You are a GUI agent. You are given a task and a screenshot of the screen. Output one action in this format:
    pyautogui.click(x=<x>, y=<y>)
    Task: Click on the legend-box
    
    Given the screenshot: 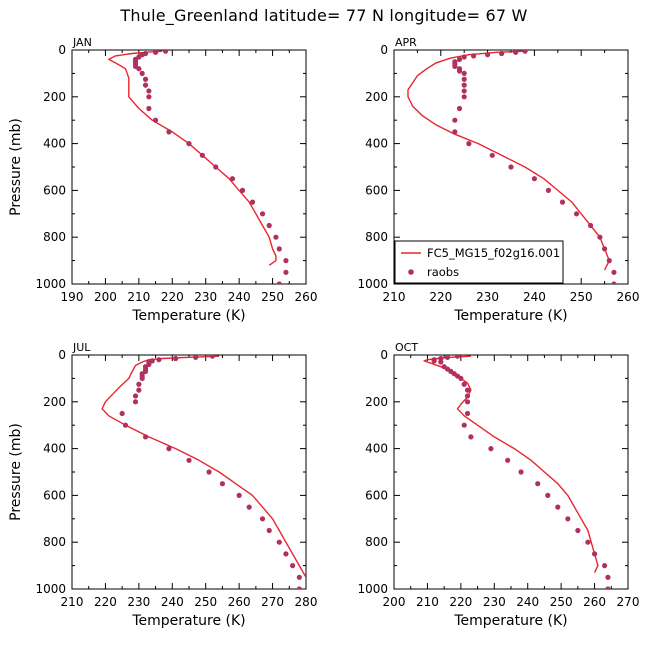 What is the action you would take?
    pyautogui.click(x=479, y=262)
    